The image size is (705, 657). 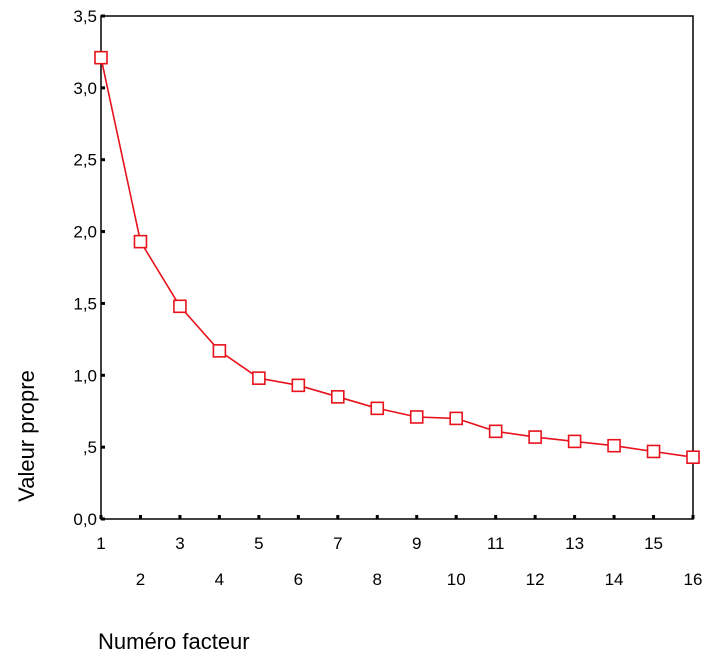 What do you see at coordinates (377, 579) in the screenshot?
I see `x-tick-label: 8` at bounding box center [377, 579].